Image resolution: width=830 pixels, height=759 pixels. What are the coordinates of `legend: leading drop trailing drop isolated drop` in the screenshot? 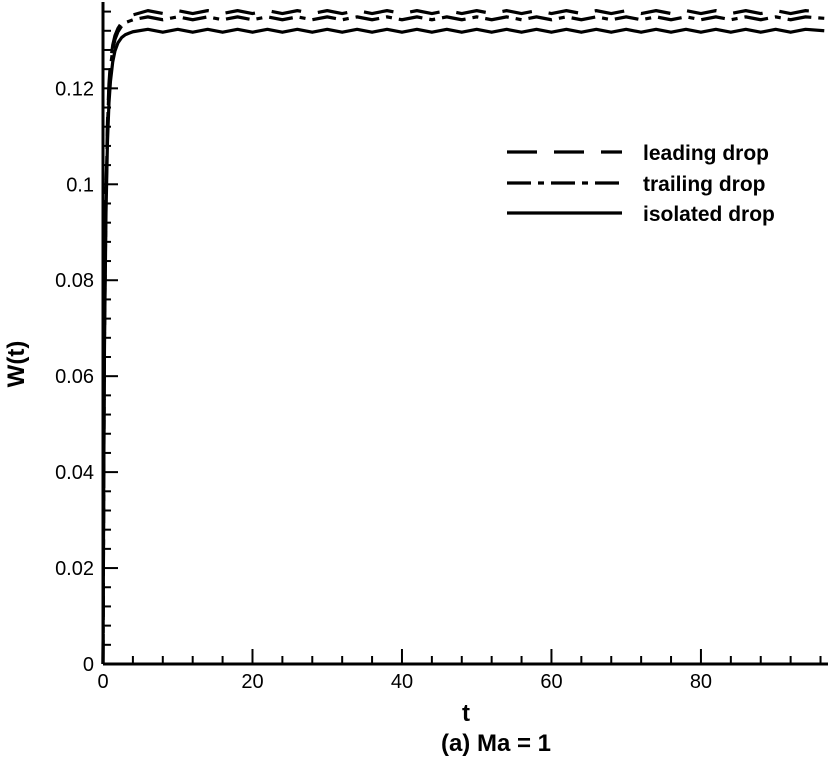 It's located at (641, 184).